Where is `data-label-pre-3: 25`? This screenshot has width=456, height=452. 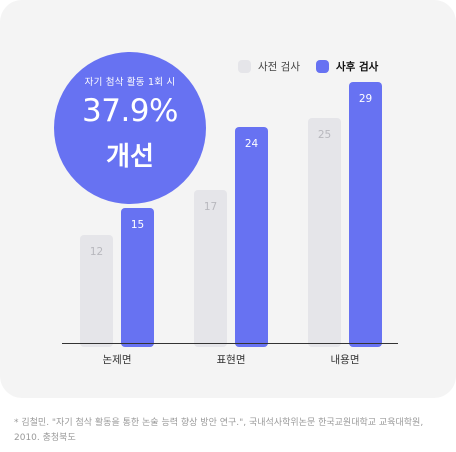
data-label-pre-3: 25 is located at coordinates (324, 135).